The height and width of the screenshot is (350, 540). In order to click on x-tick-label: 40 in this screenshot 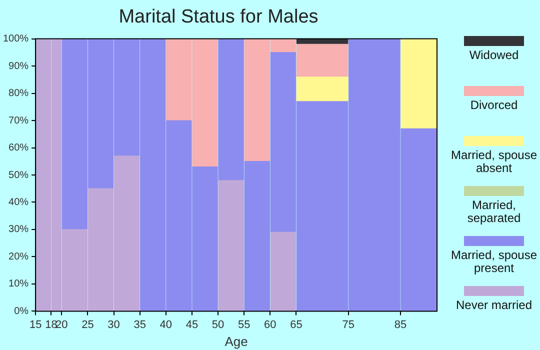, I will do `click(166, 324)`.